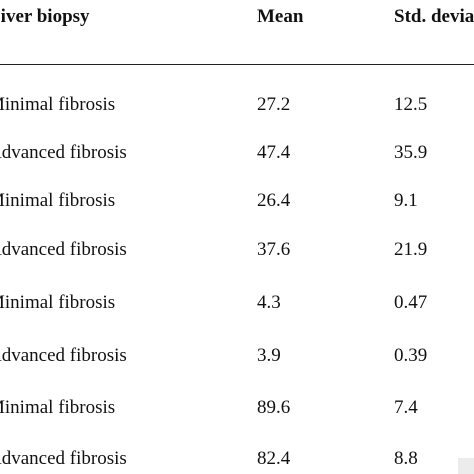 Image resolution: width=474 pixels, height=474 pixels. Describe the element at coordinates (406, 458) in the screenshot. I see `row-std-deviation: 8.8` at that location.